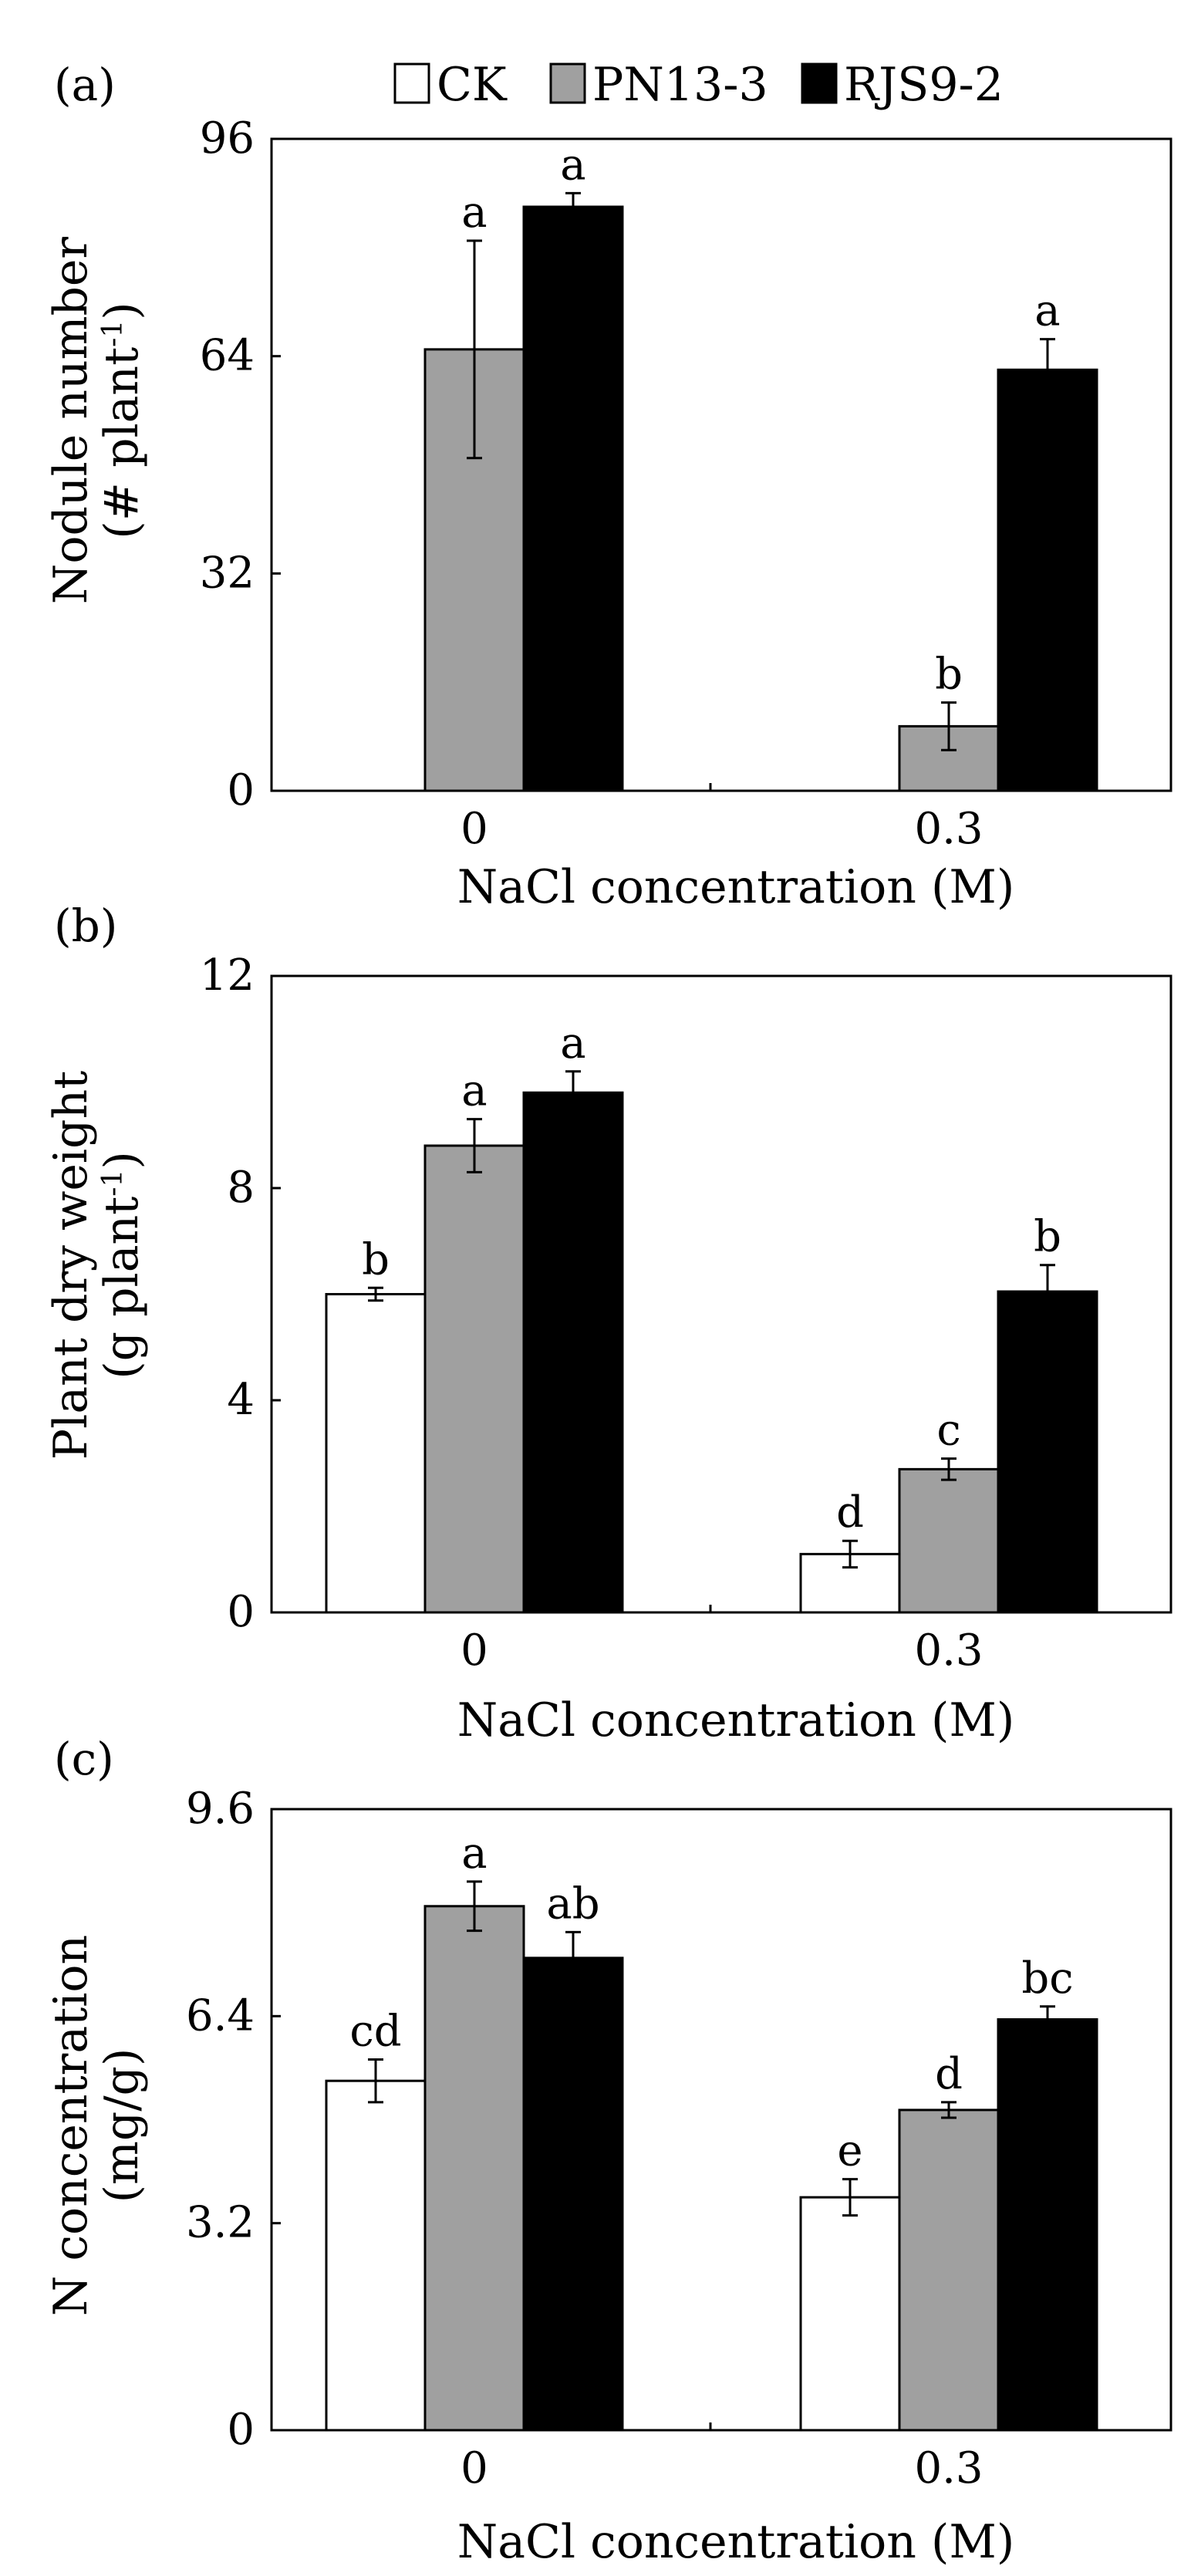 This screenshot has width=1191, height=2576. What do you see at coordinates (474, 1091) in the screenshot?
I see `significance-letter-b-pn13-3-0: a` at bounding box center [474, 1091].